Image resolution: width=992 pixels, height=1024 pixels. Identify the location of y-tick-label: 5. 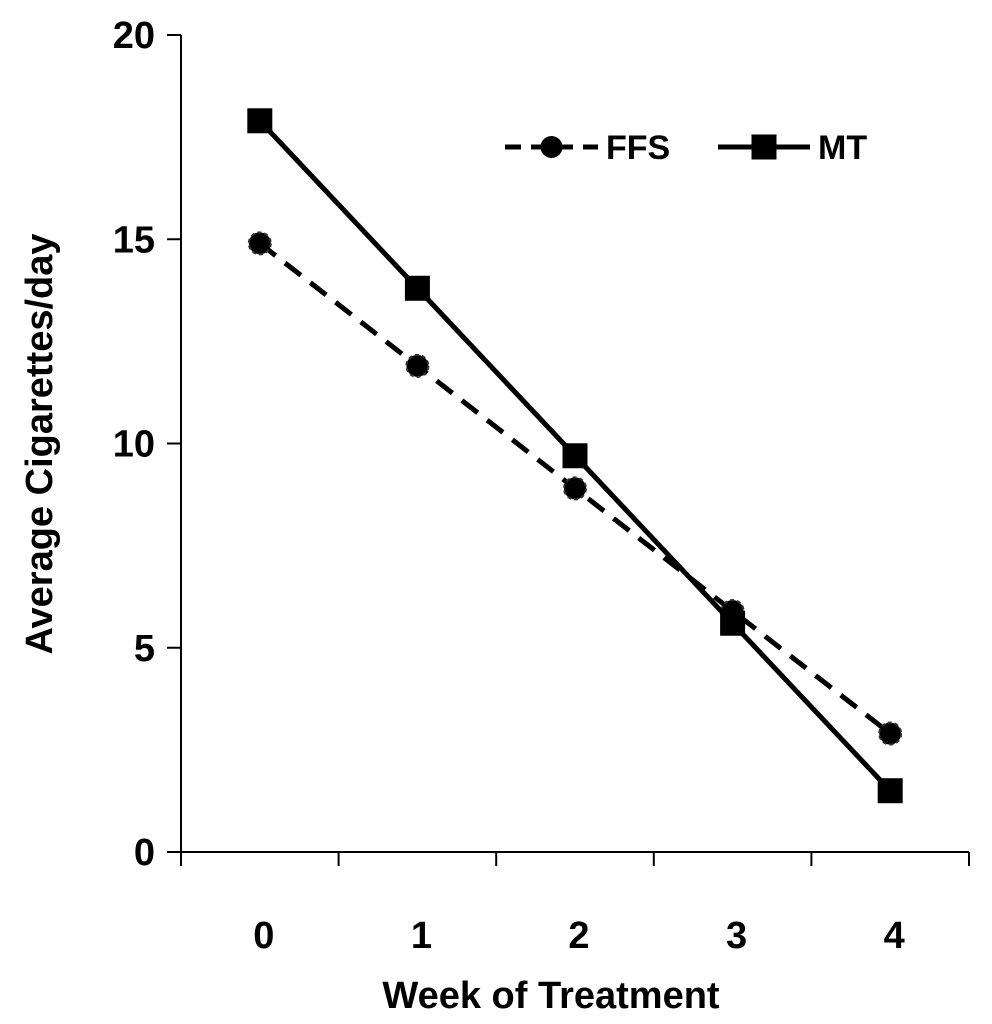
(144, 649).